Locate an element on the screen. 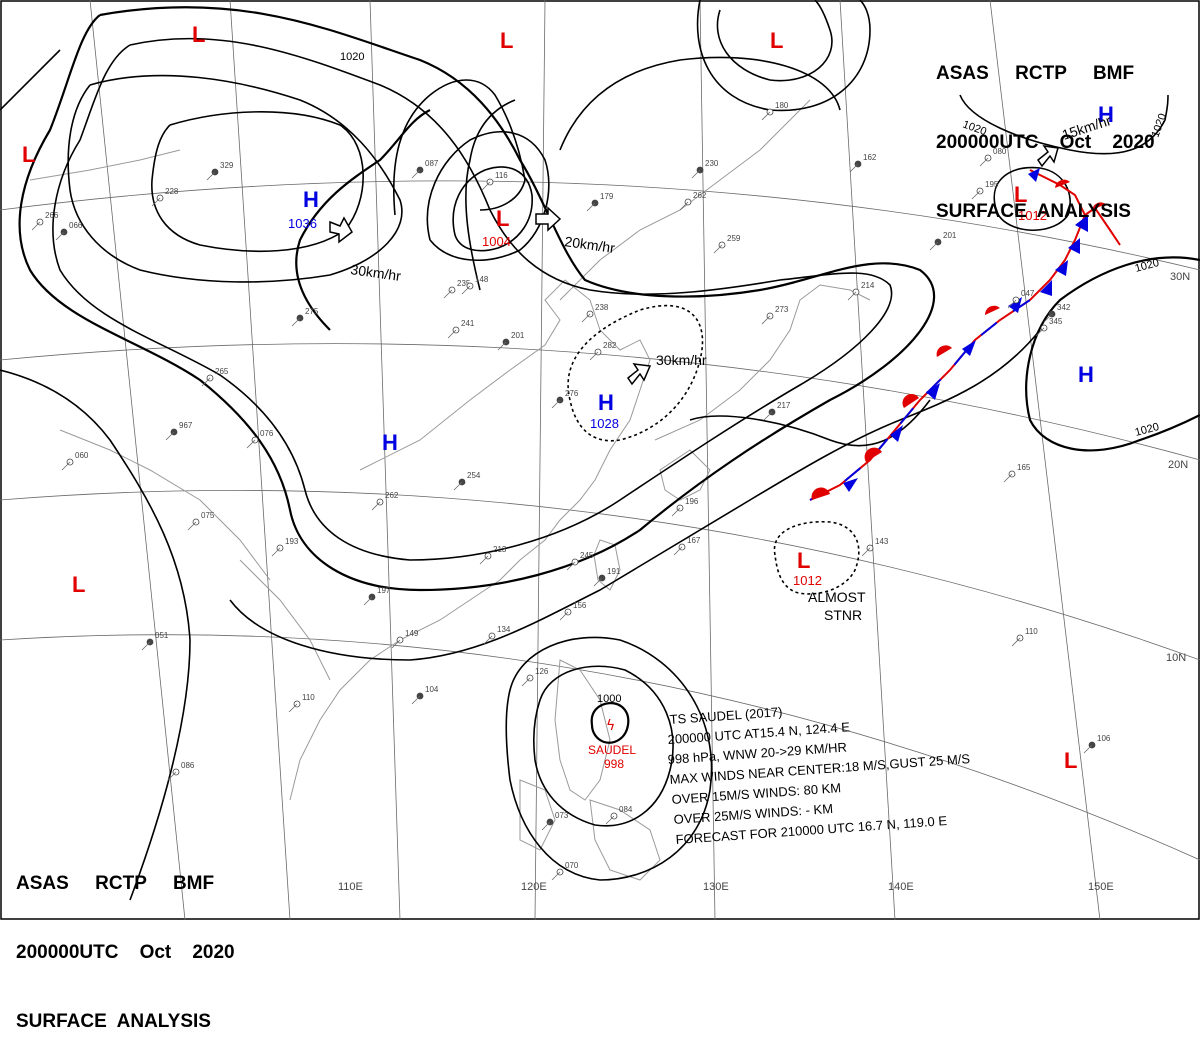 The height and width of the screenshot is (1056, 1200). station-pressure-label: 201 is located at coordinates (518, 335).